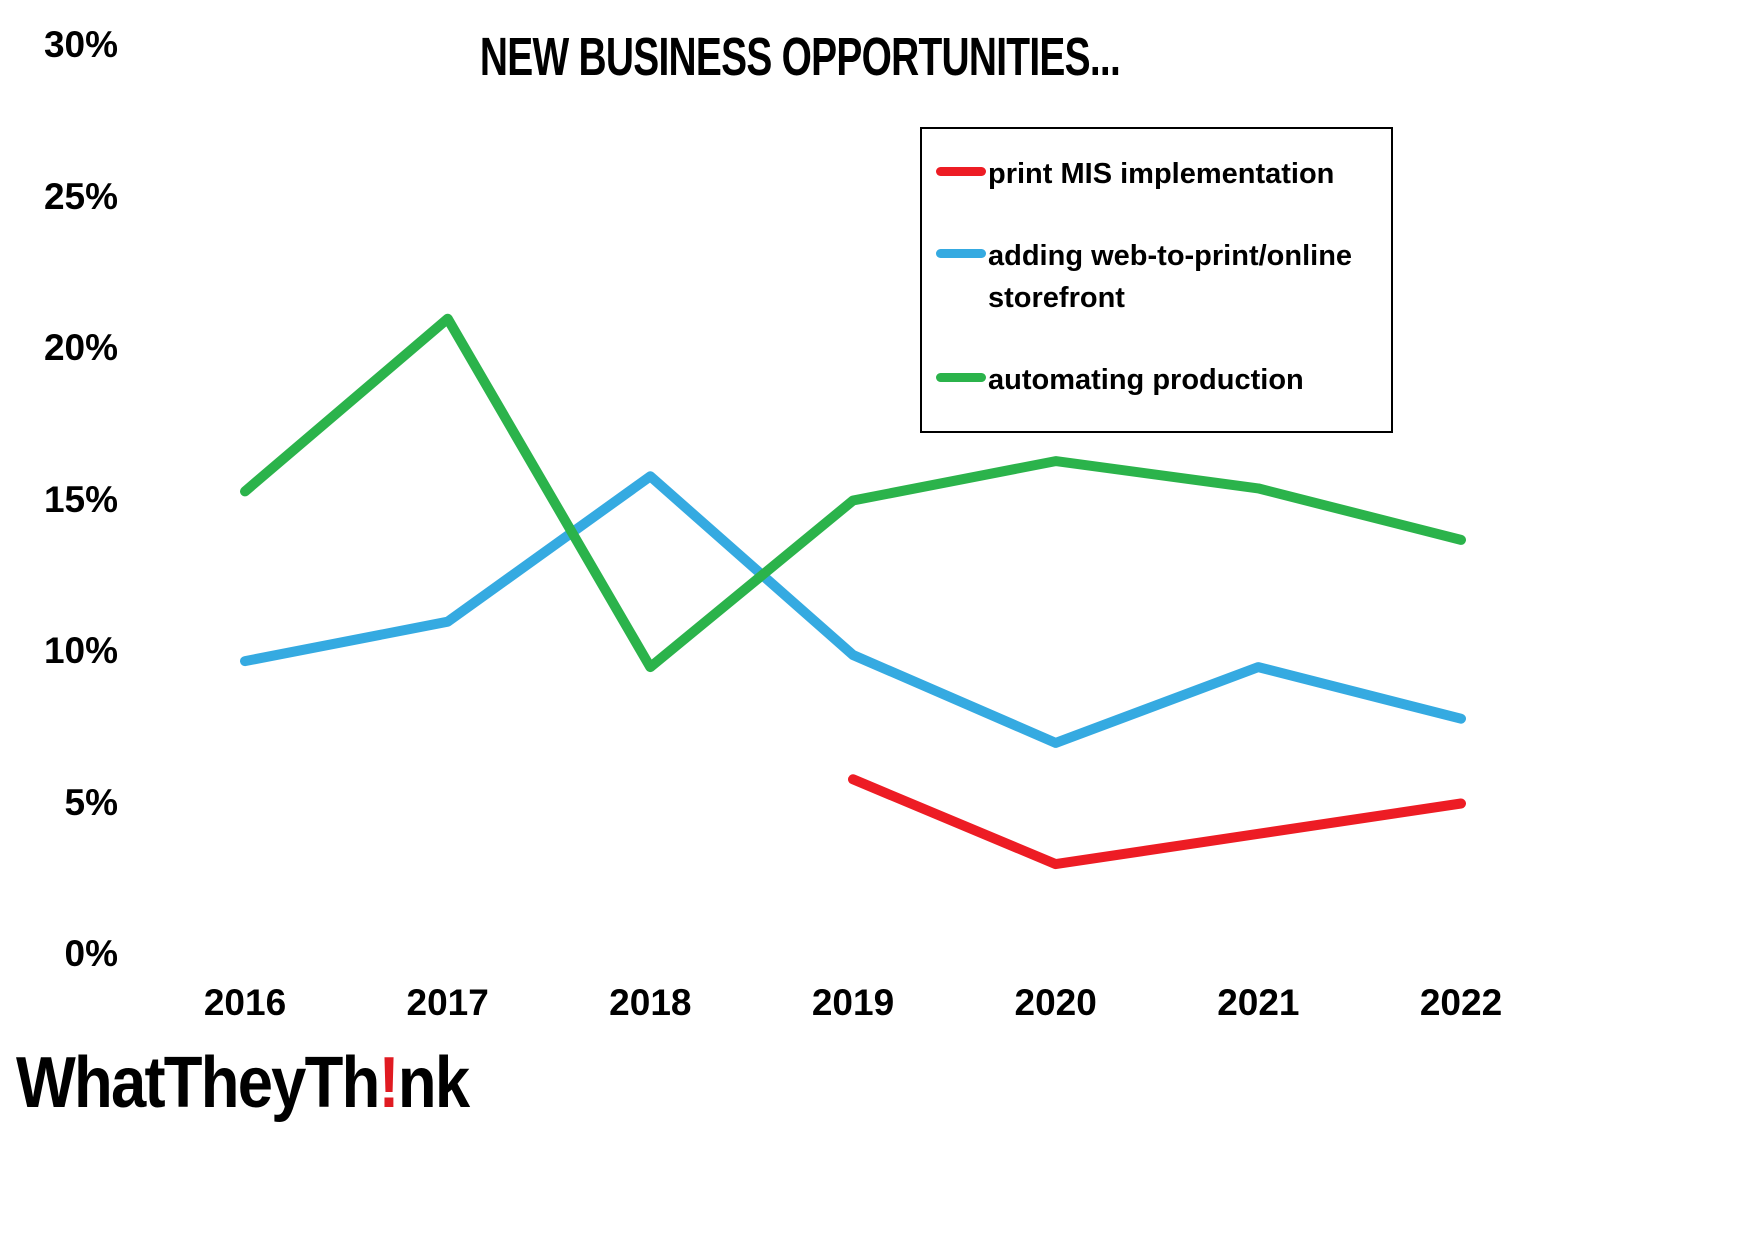  I want to click on logo-exclamation: !, so click(389, 1083).